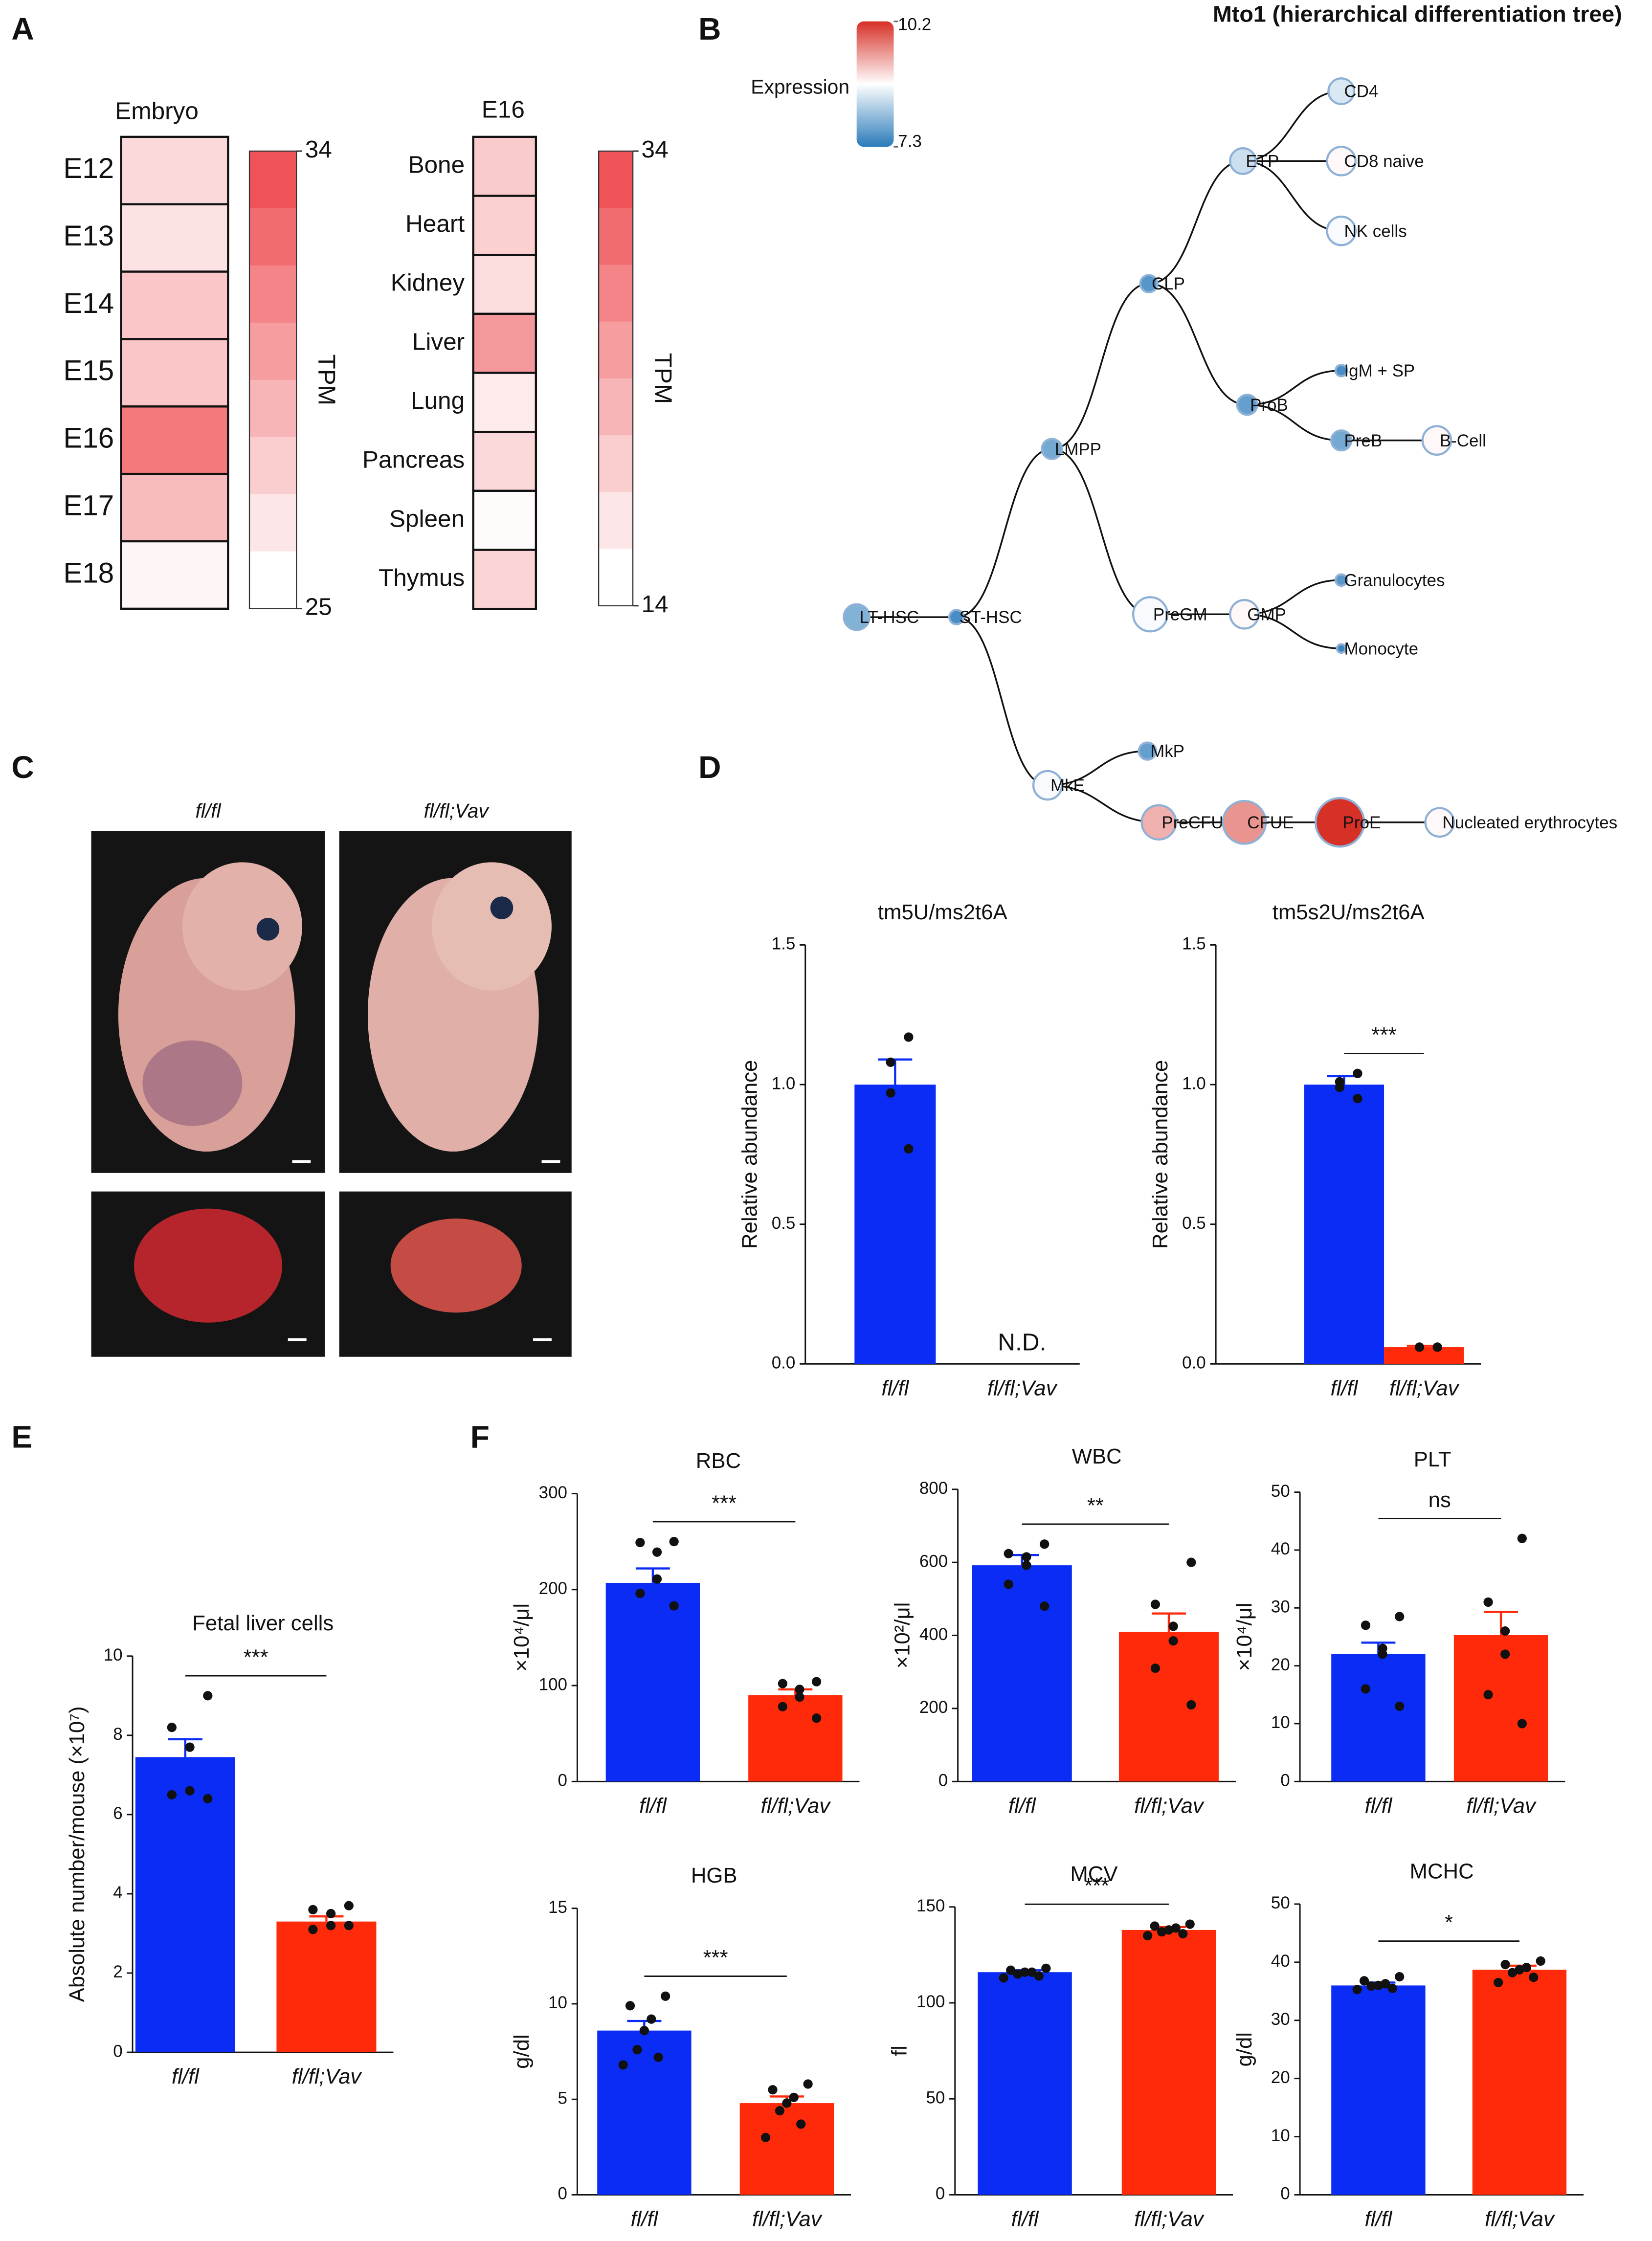 The image size is (1652, 2241). Describe the element at coordinates (563, 2098) in the screenshot. I see `y-tick-label: 5` at that location.